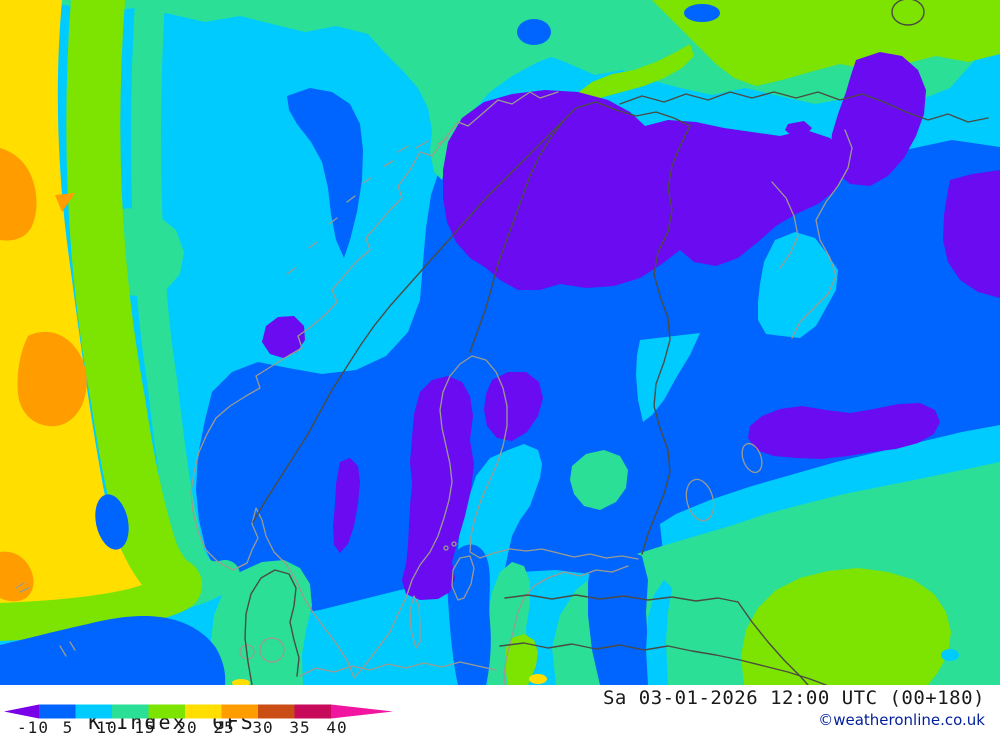 The width and height of the screenshot is (1000, 733). I want to click on legend-tick-label: 25, so click(224, 725).